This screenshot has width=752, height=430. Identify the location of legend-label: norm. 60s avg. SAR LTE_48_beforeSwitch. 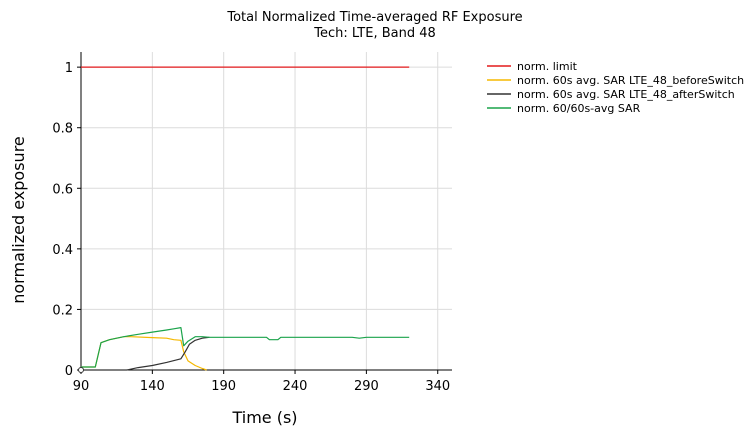
(630, 80).